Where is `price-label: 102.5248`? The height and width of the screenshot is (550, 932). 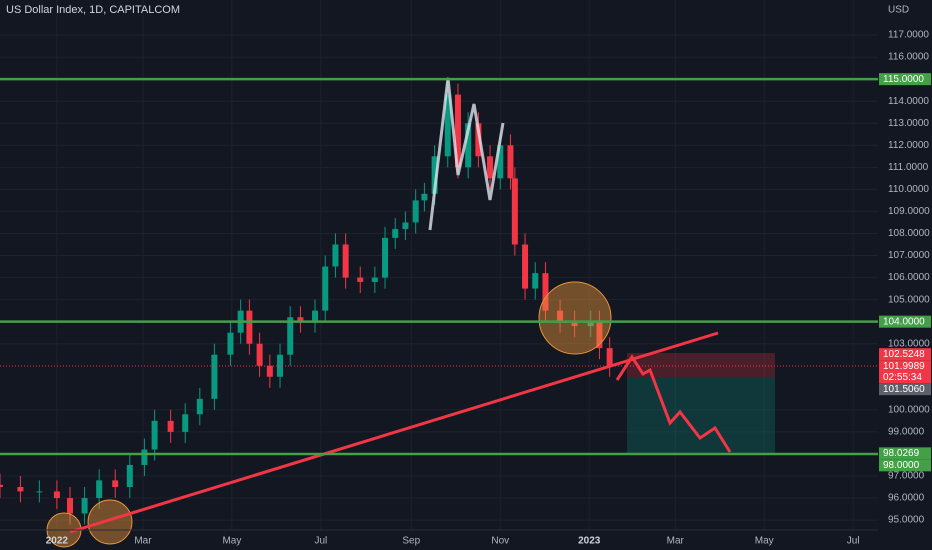 price-label: 102.5248 is located at coordinates (904, 354).